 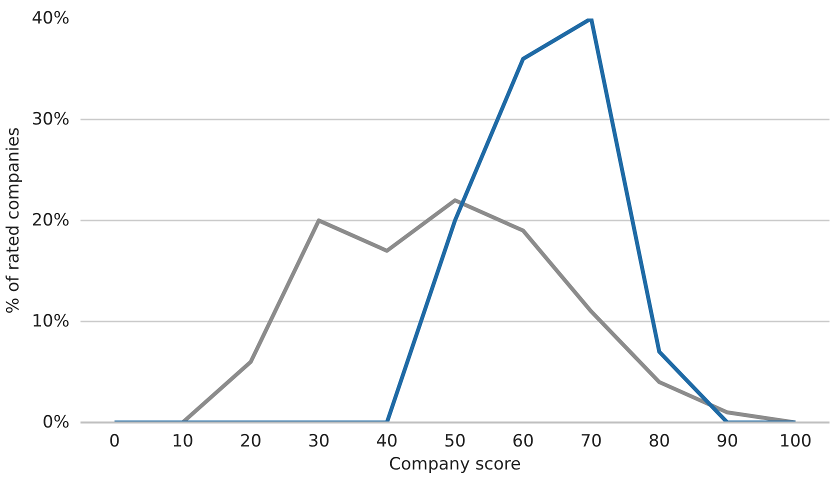 What do you see at coordinates (14, 220) in the screenshot?
I see `y-axis-title: % of rated companies` at bounding box center [14, 220].